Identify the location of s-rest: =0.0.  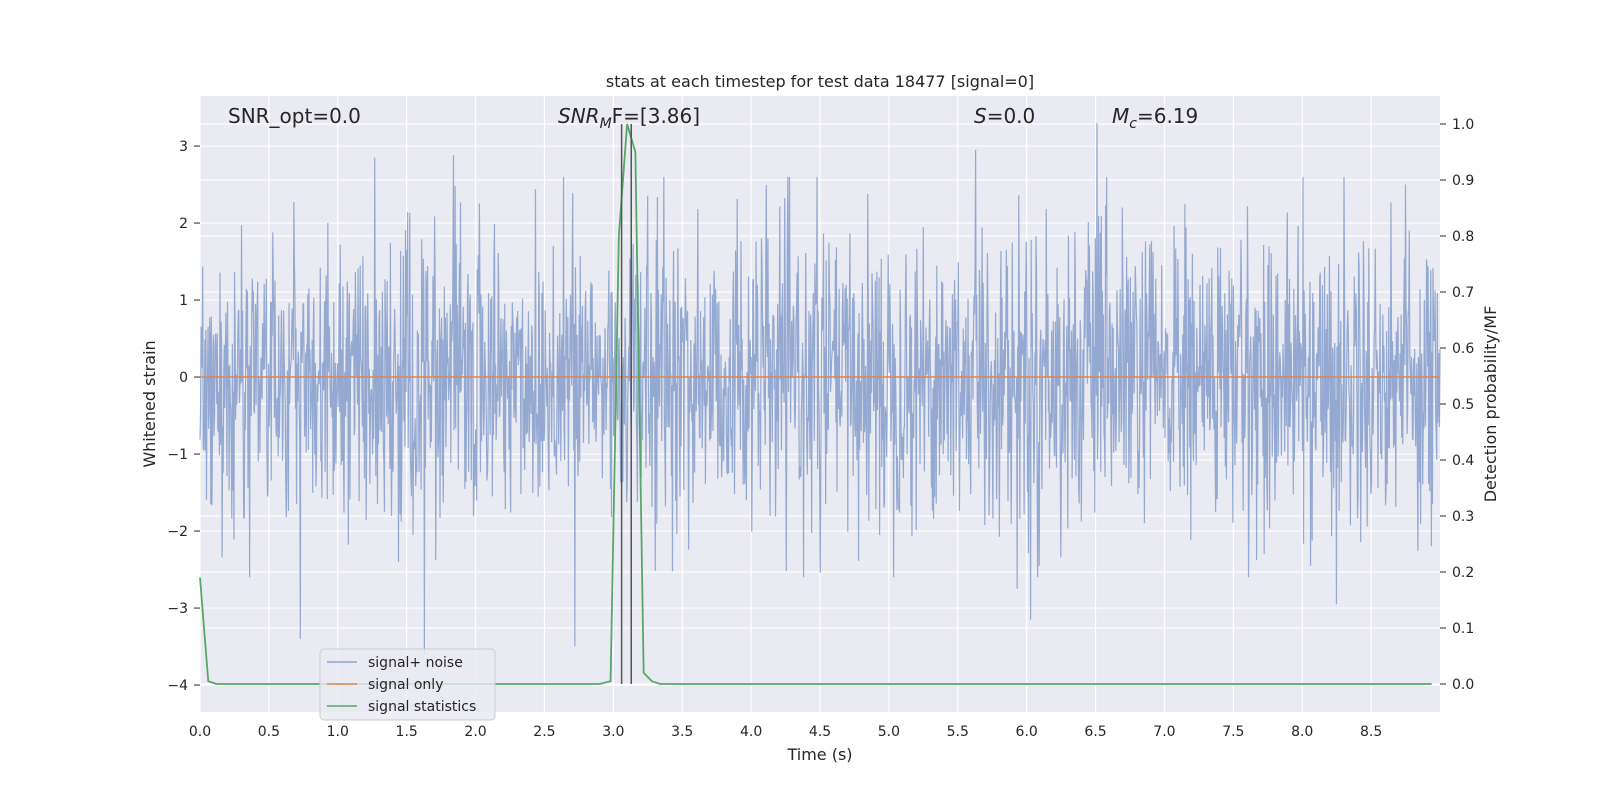
(1011, 116).